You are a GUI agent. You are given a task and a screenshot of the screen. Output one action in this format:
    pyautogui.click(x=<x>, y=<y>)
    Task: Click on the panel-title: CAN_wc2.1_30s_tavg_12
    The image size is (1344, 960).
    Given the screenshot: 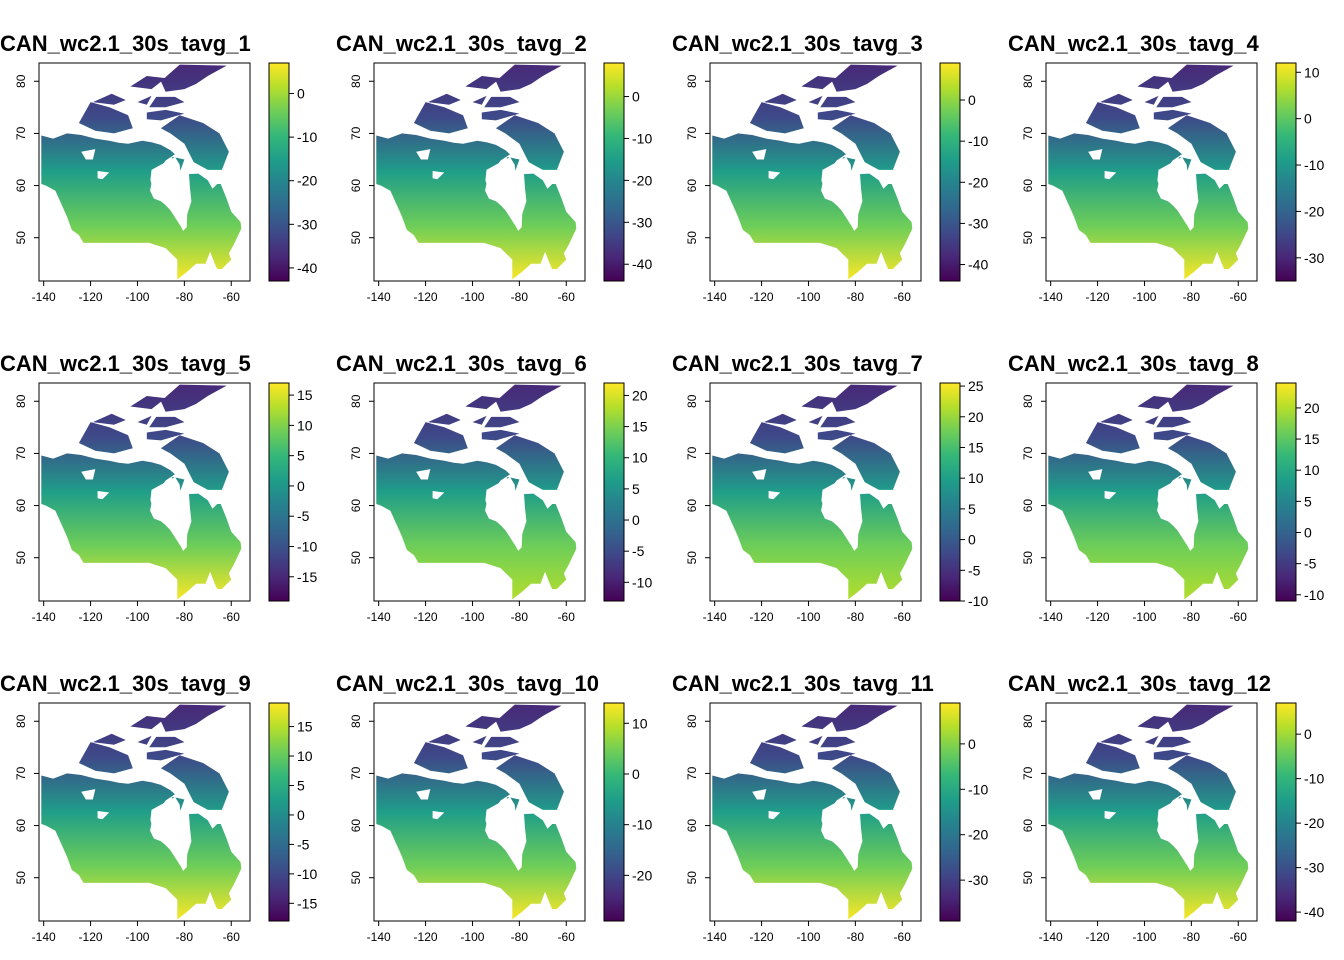 What is the action you would take?
    pyautogui.click(x=1139, y=683)
    